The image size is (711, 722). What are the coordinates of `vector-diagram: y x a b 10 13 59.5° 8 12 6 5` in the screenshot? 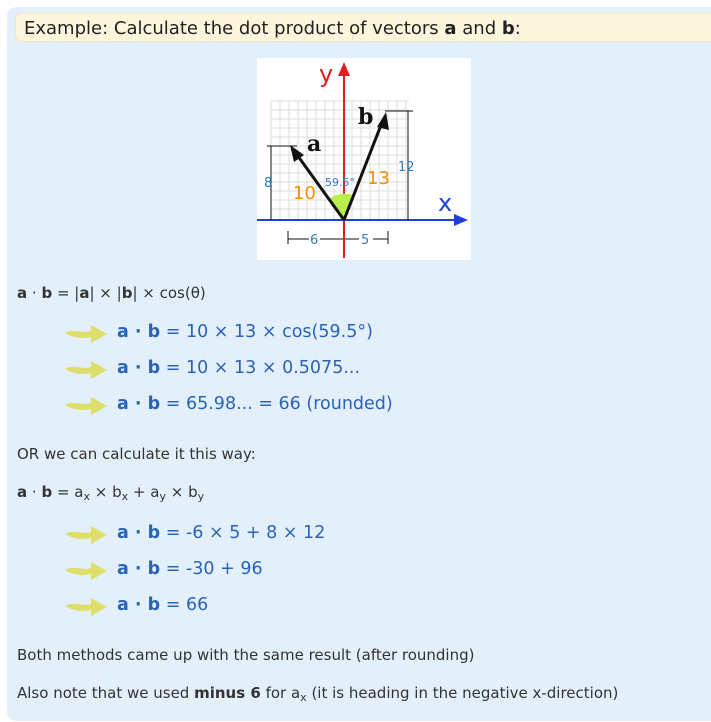 It's located at (364, 159).